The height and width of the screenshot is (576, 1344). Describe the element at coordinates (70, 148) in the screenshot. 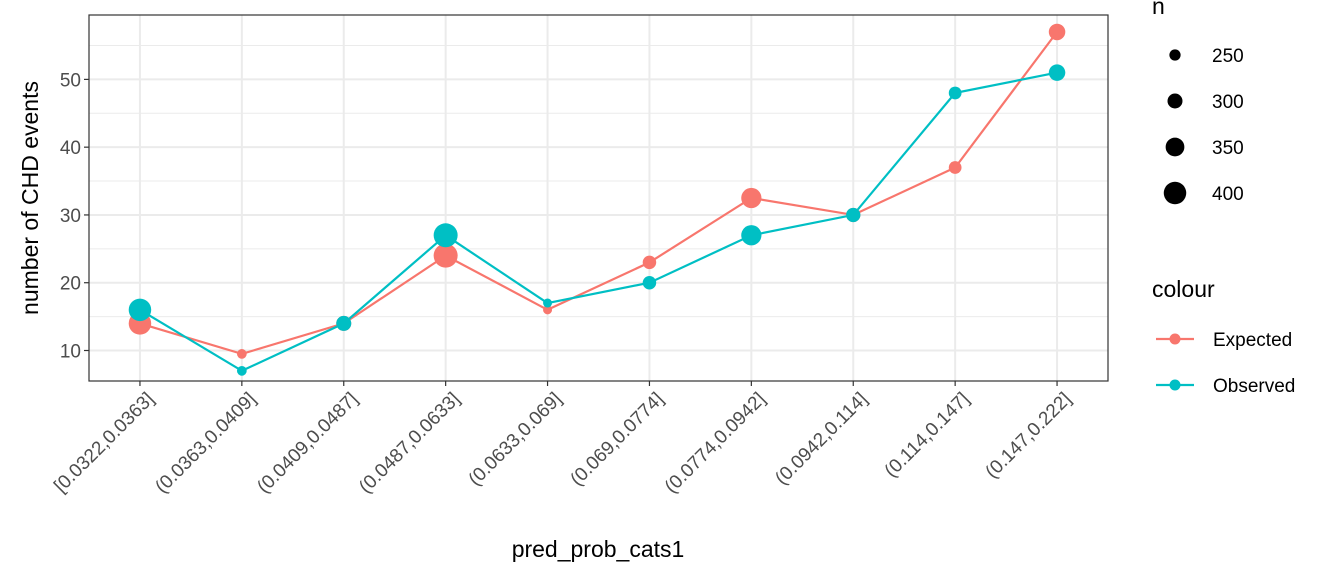

I see `y-tick-label: 40` at that location.